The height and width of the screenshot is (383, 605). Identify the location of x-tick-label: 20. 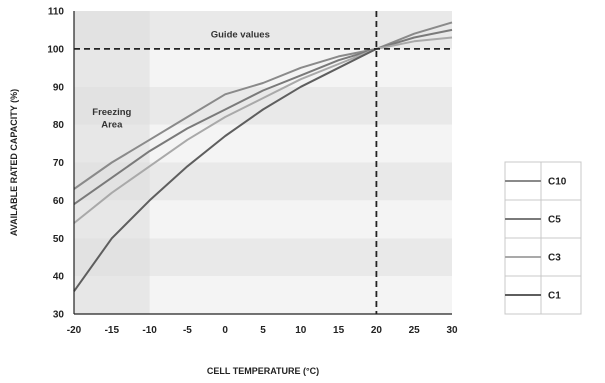
(377, 330).